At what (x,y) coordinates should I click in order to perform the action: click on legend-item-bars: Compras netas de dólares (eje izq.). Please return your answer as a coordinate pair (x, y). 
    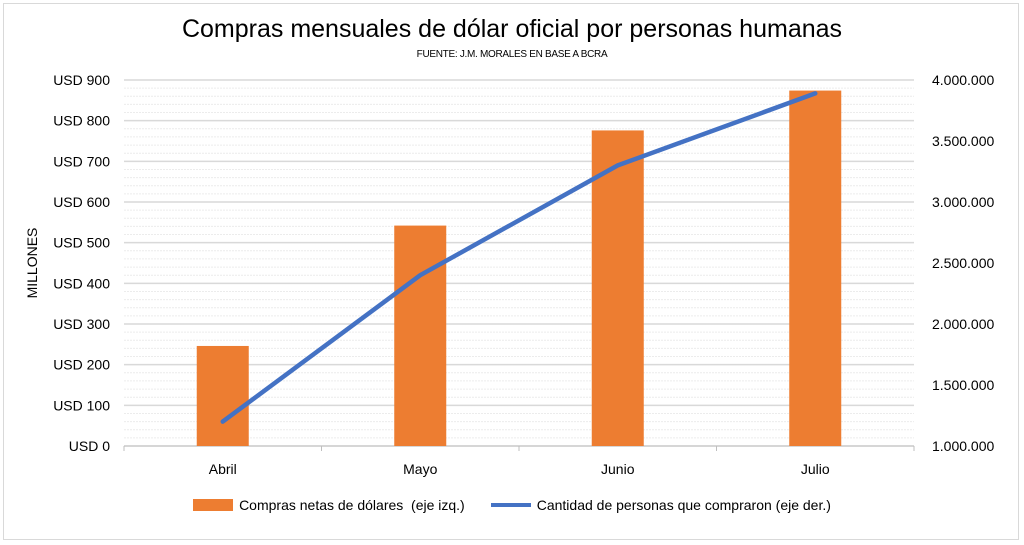
    Looking at the image, I should click on (329, 505).